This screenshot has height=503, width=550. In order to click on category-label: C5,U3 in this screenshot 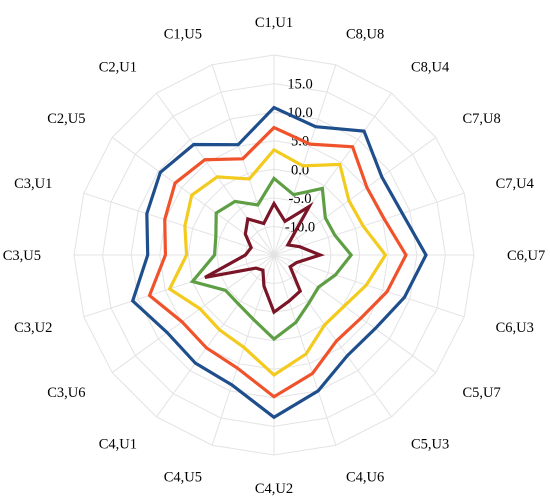, I will do `click(430, 445)`.